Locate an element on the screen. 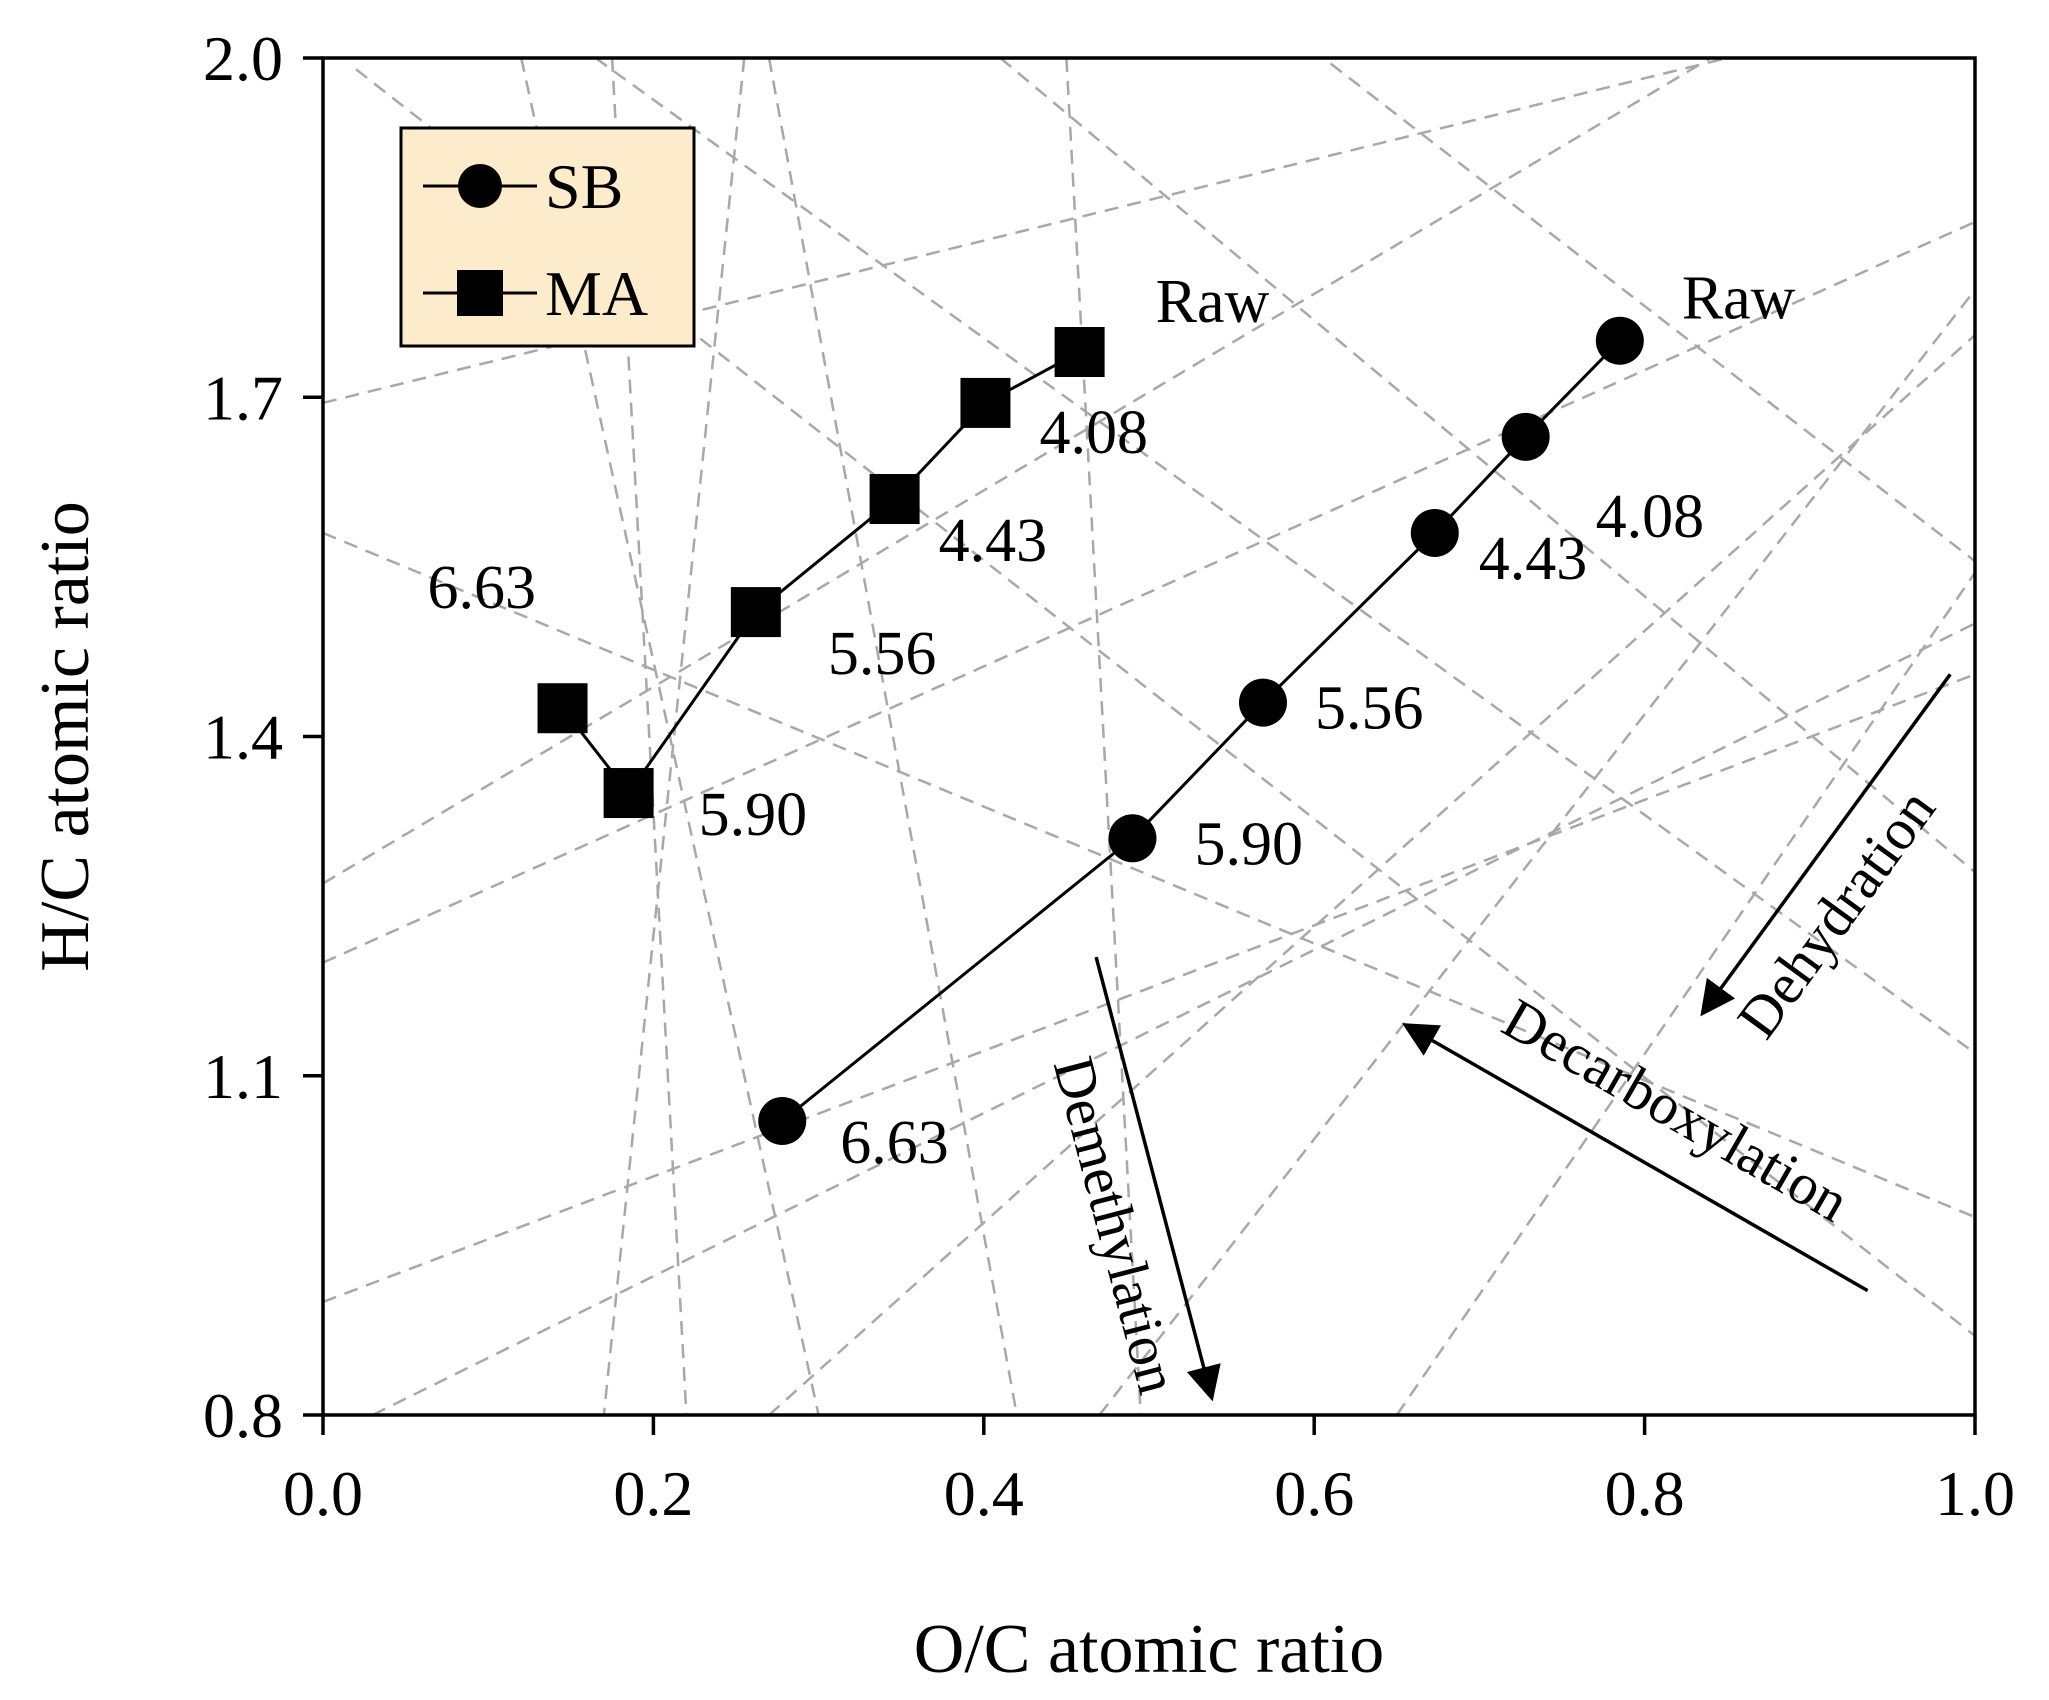 The image size is (2049, 1700). x-tick-label-5: 1.0 is located at coordinates (1975, 1493).